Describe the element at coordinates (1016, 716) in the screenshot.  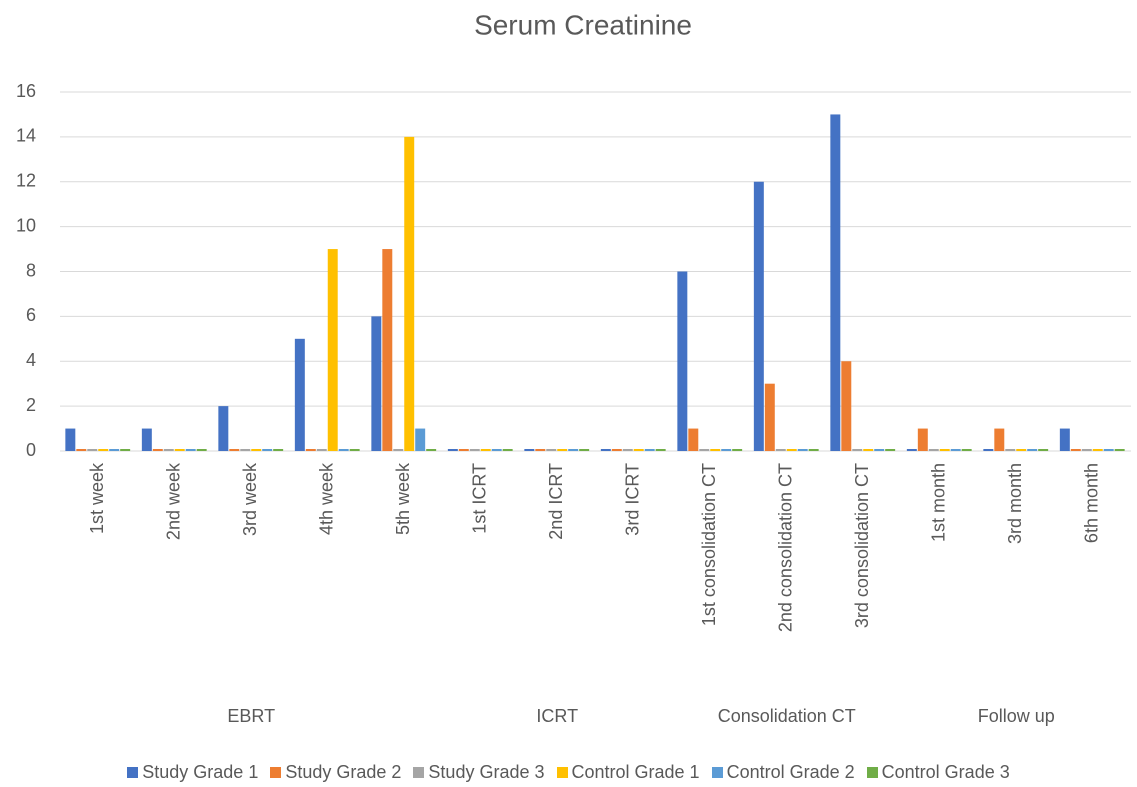
I see `group-label: Follow up` at that location.